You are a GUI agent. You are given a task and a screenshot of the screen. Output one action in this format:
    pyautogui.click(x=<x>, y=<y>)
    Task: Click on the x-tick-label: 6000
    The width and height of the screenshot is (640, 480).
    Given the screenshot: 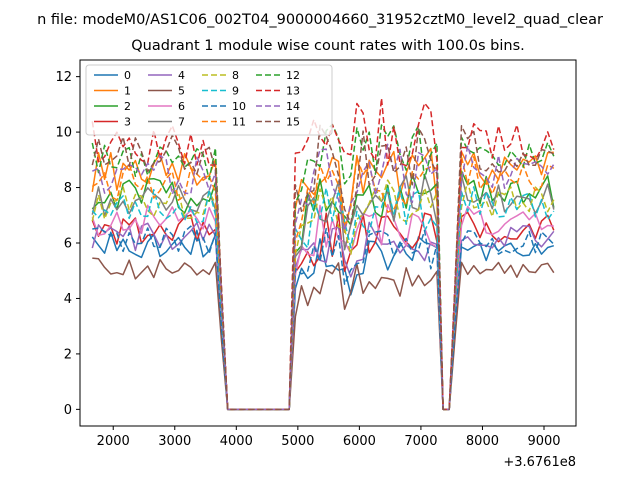 What is the action you would take?
    pyautogui.click(x=359, y=441)
    